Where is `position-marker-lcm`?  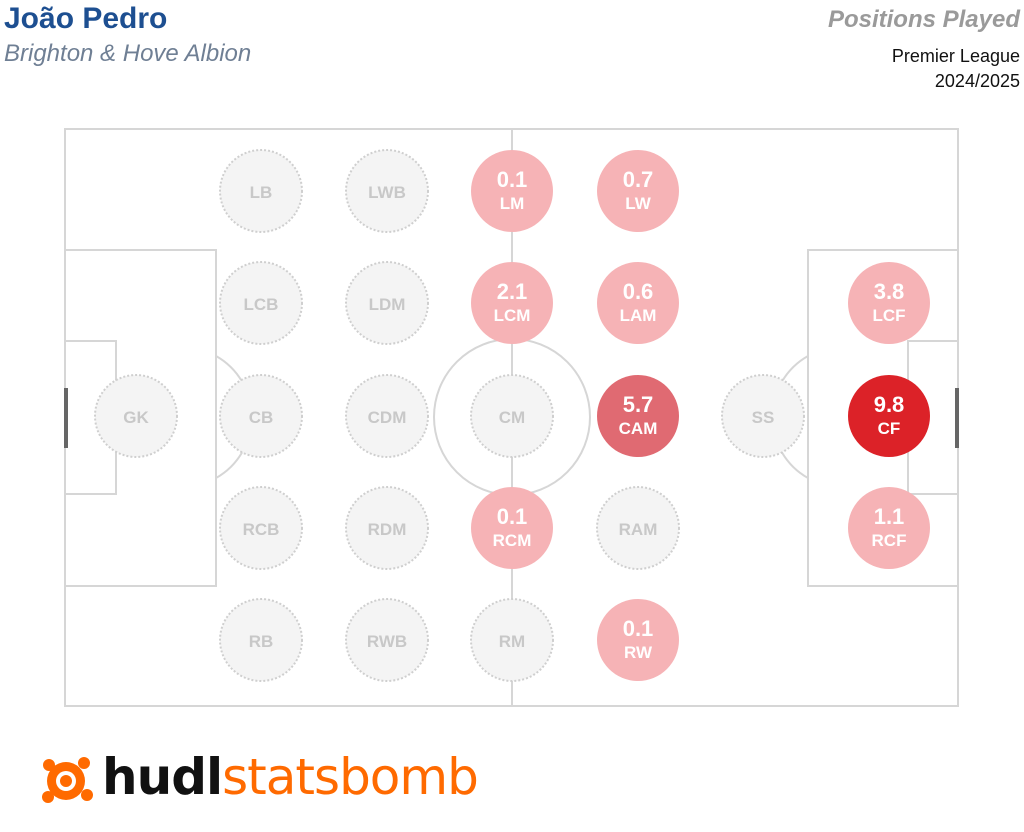
position-marker-lcm is located at coordinates (512, 303).